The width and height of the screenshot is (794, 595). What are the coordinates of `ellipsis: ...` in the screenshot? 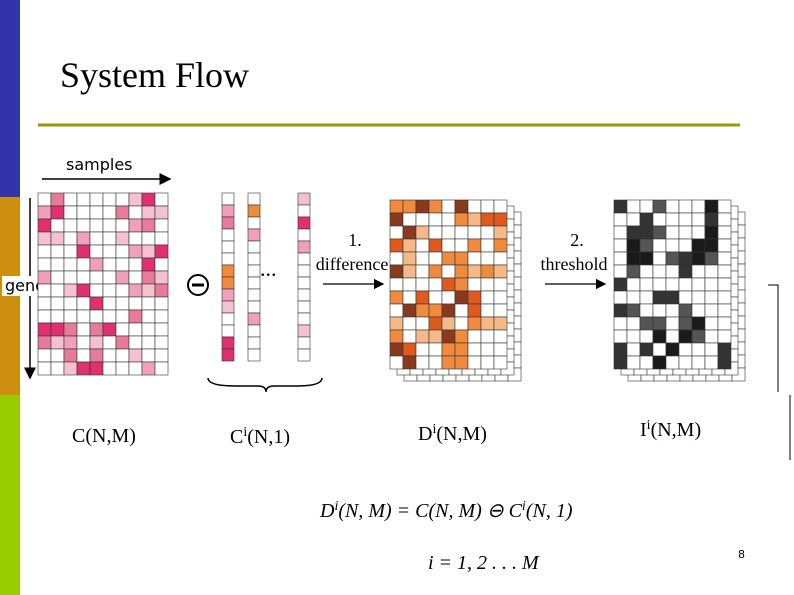 It's located at (268, 268).